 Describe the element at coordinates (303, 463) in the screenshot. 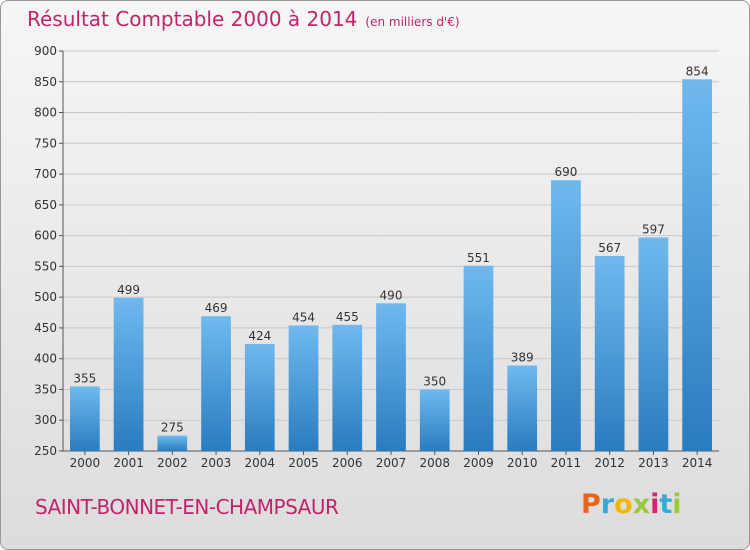

I see `x-tick-label: 2005` at that location.